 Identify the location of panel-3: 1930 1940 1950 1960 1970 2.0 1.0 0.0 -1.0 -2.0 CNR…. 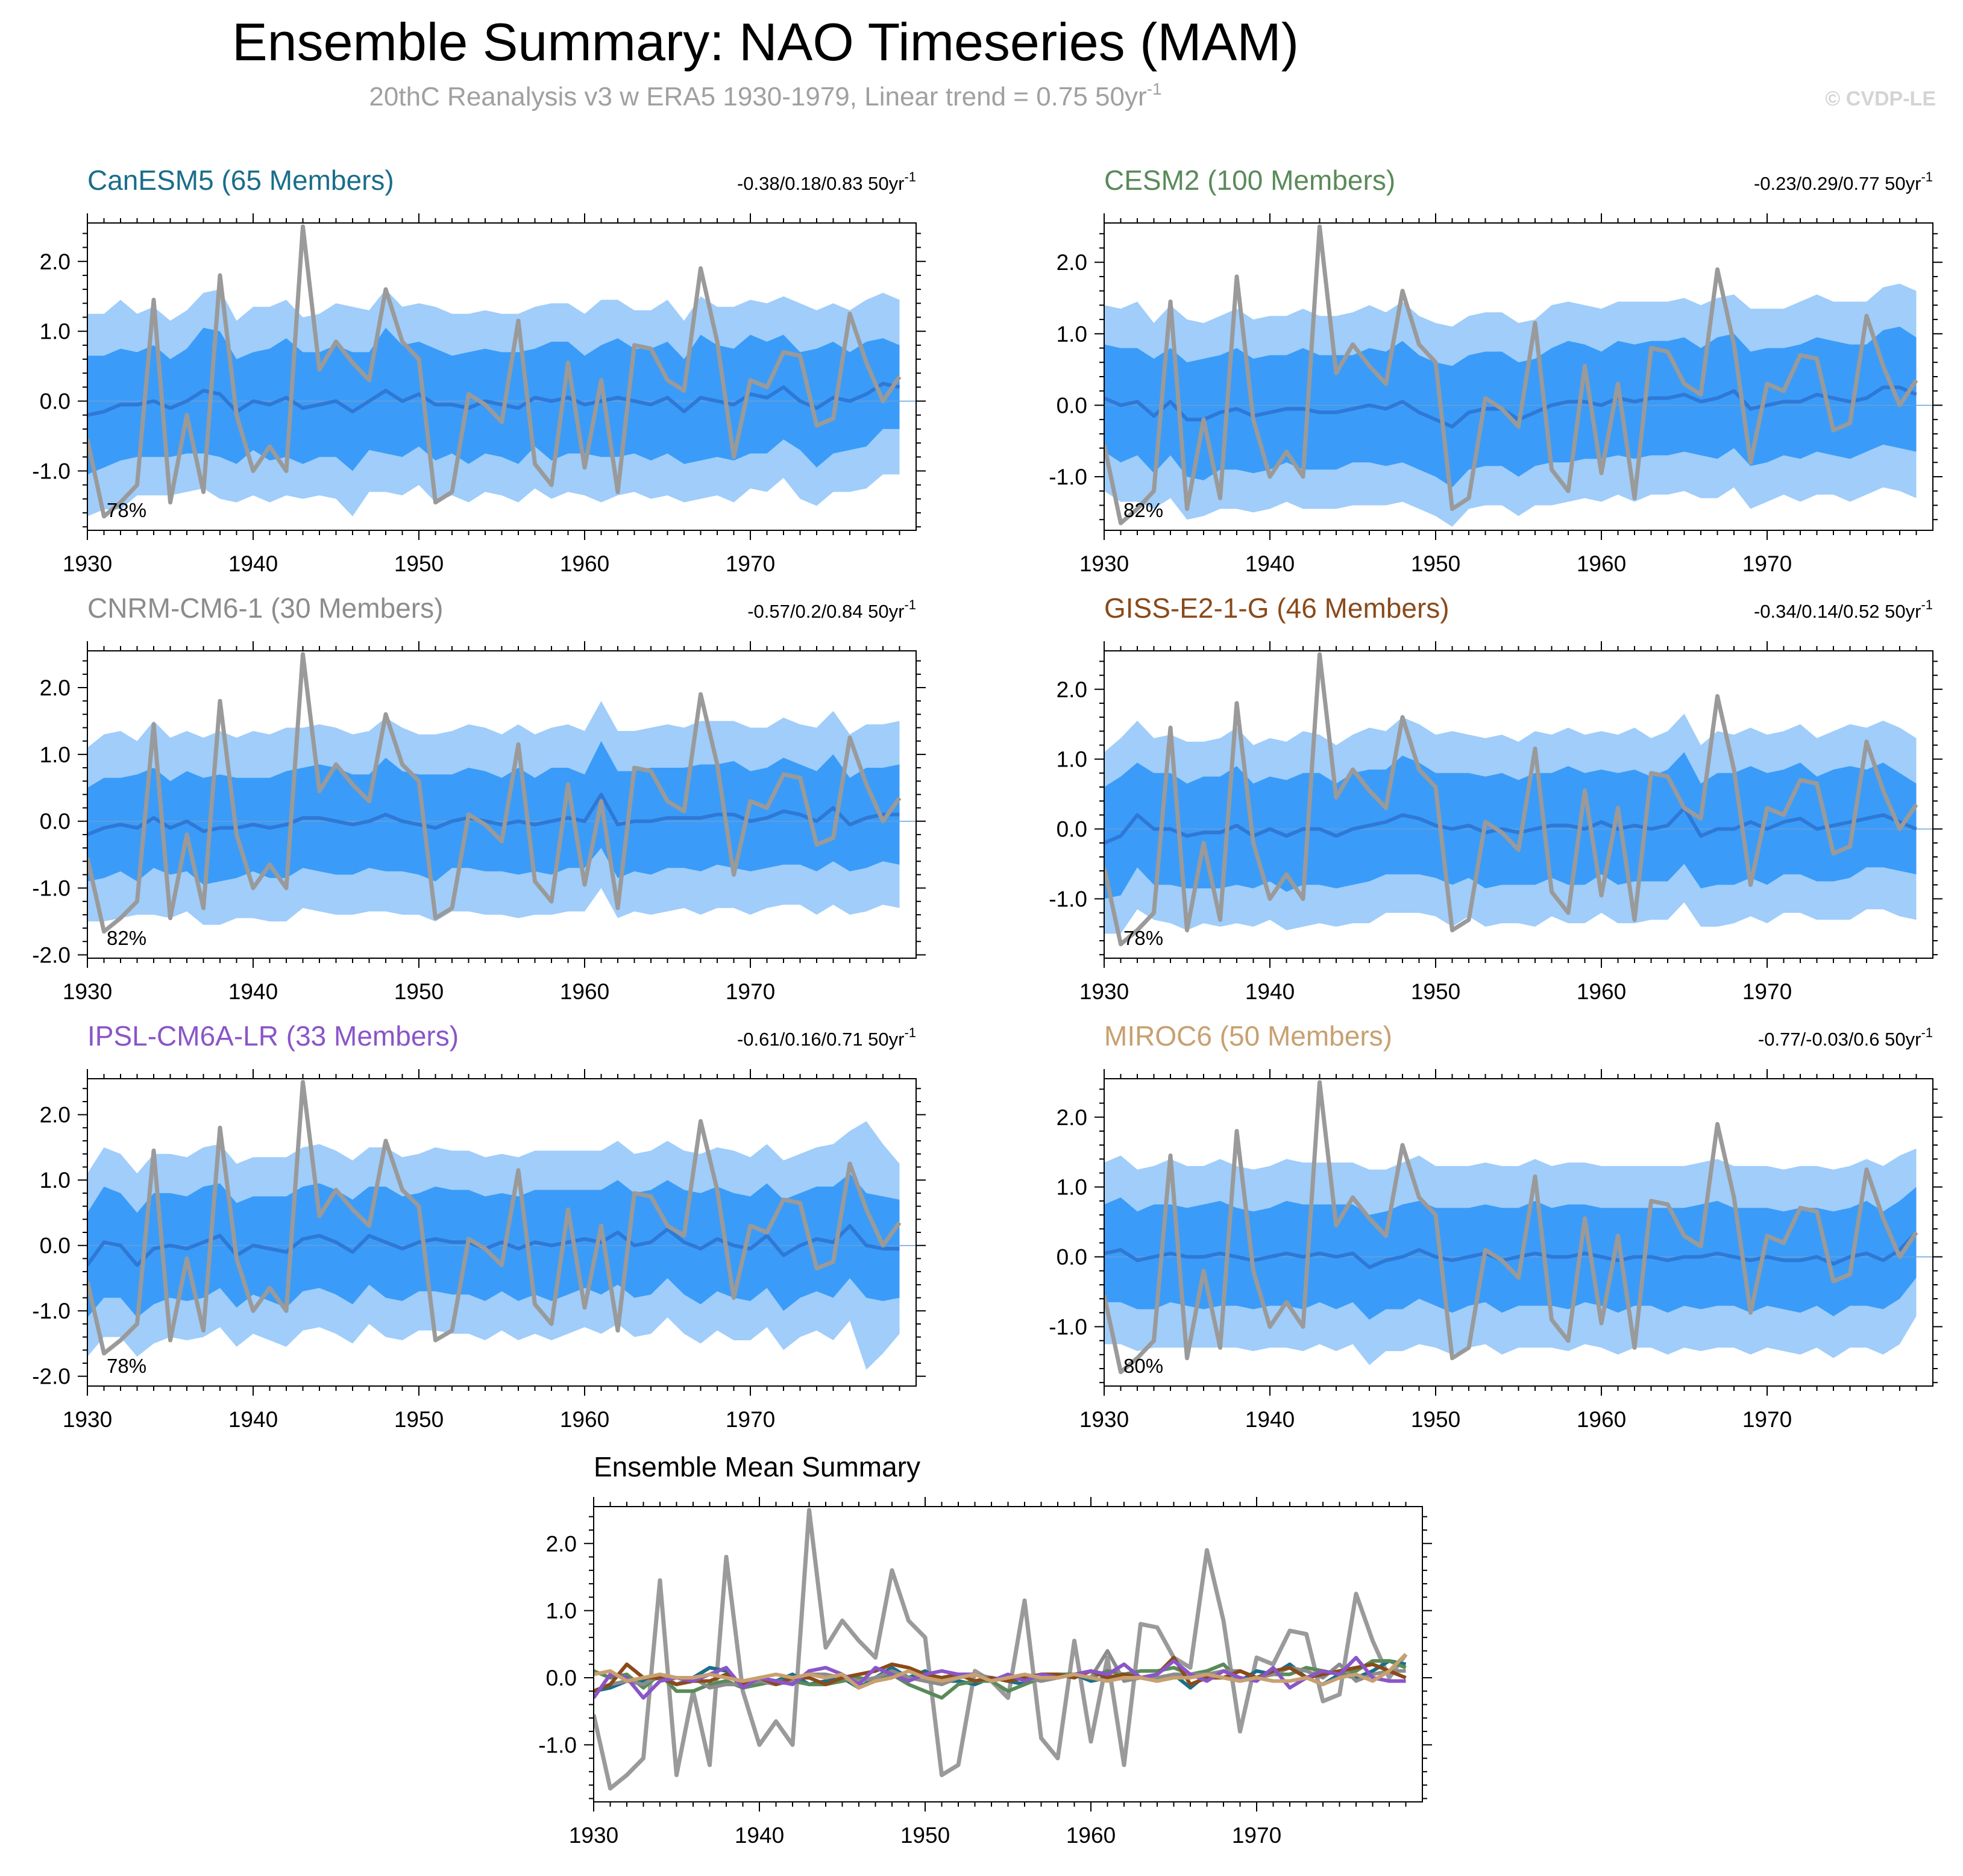
(479, 798).